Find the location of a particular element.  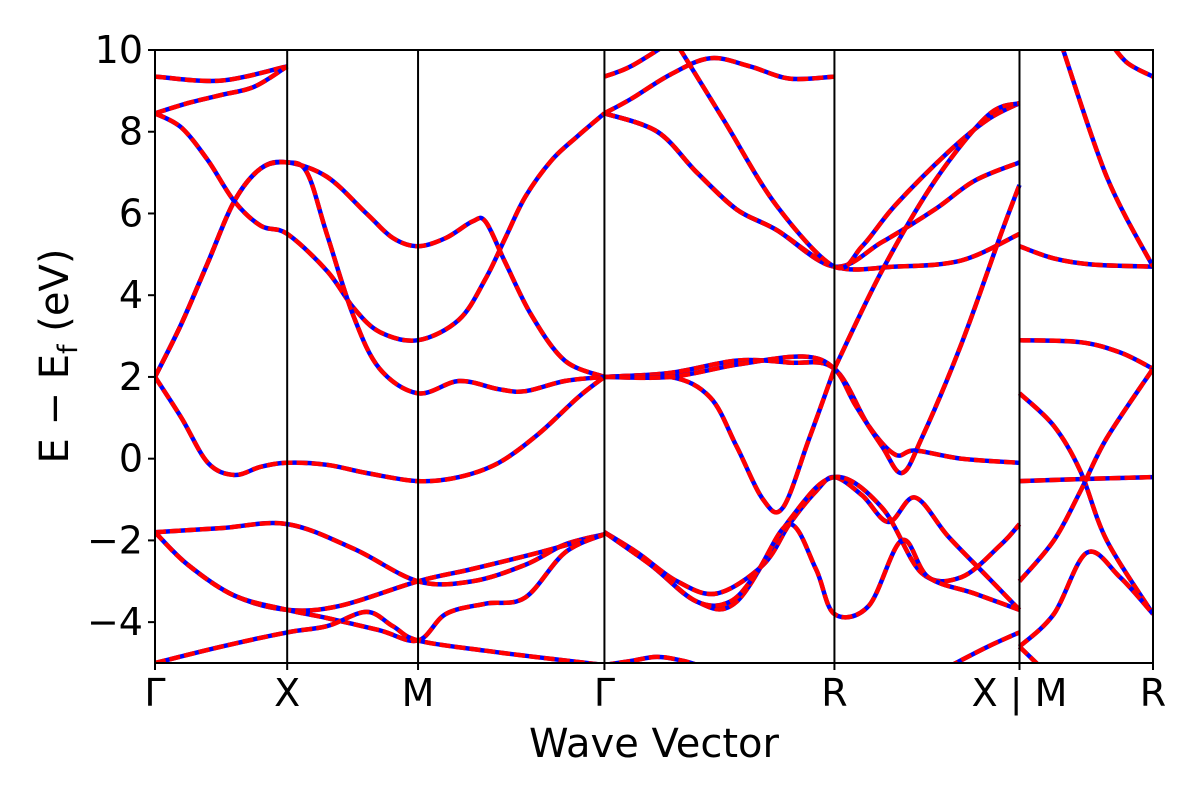

y-tick-label: 2 is located at coordinates (131, 377).